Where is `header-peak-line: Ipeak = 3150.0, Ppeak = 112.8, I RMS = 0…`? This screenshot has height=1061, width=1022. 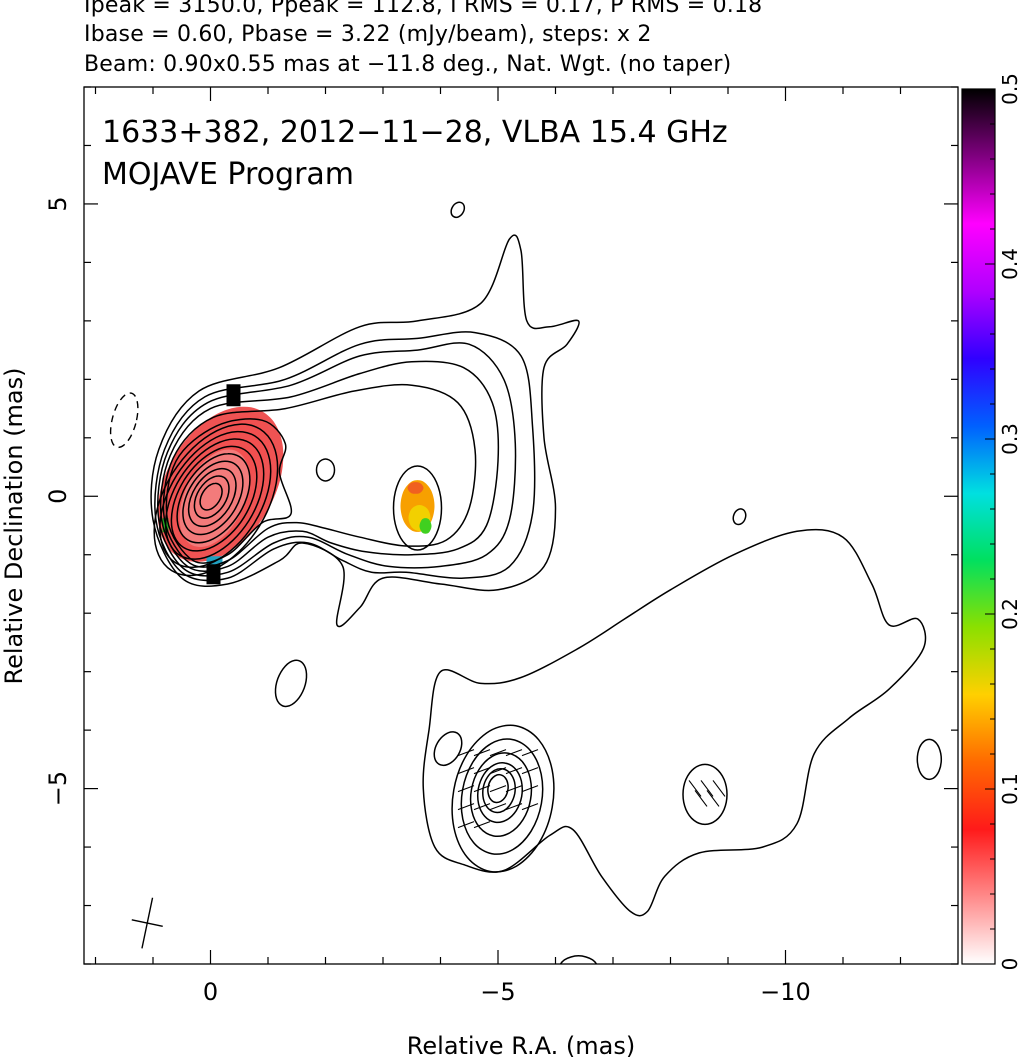
header-peak-line: Ipeak = 3150.0, Ppeak = 112.8, I RMS = 0… is located at coordinates (423, 9).